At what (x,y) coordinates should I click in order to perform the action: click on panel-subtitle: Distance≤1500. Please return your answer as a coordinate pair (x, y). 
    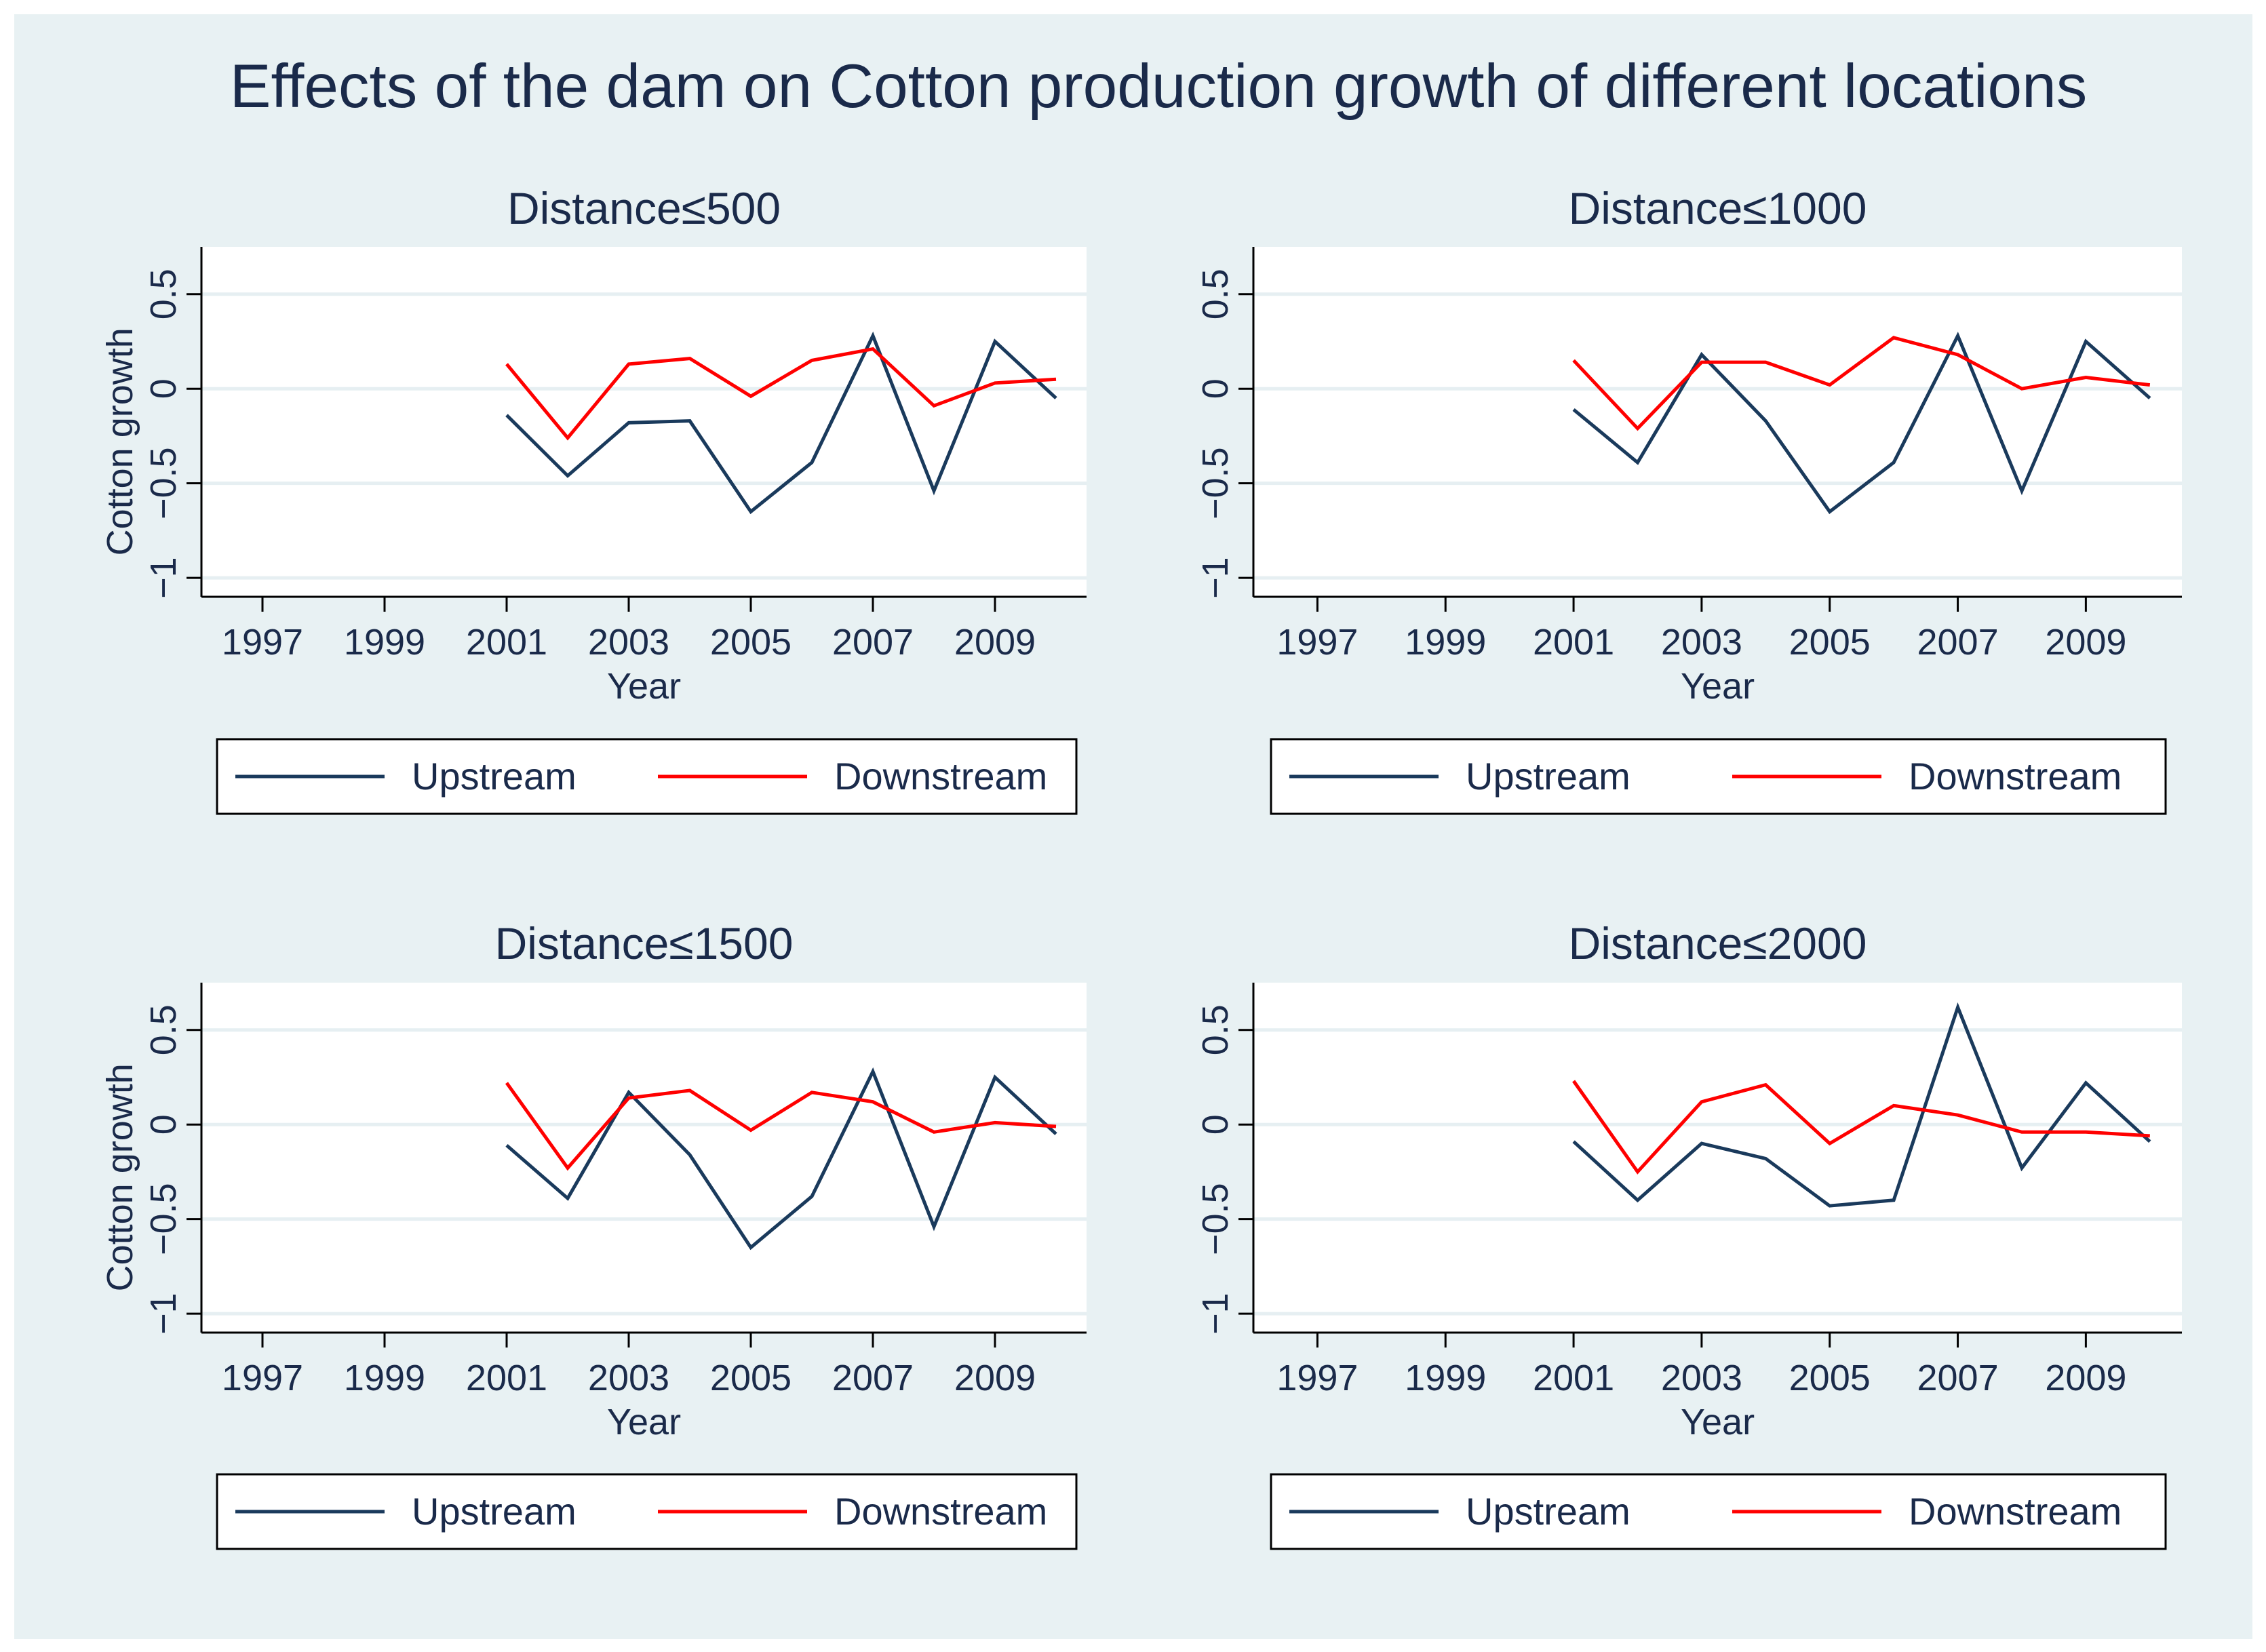
    Looking at the image, I should click on (644, 943).